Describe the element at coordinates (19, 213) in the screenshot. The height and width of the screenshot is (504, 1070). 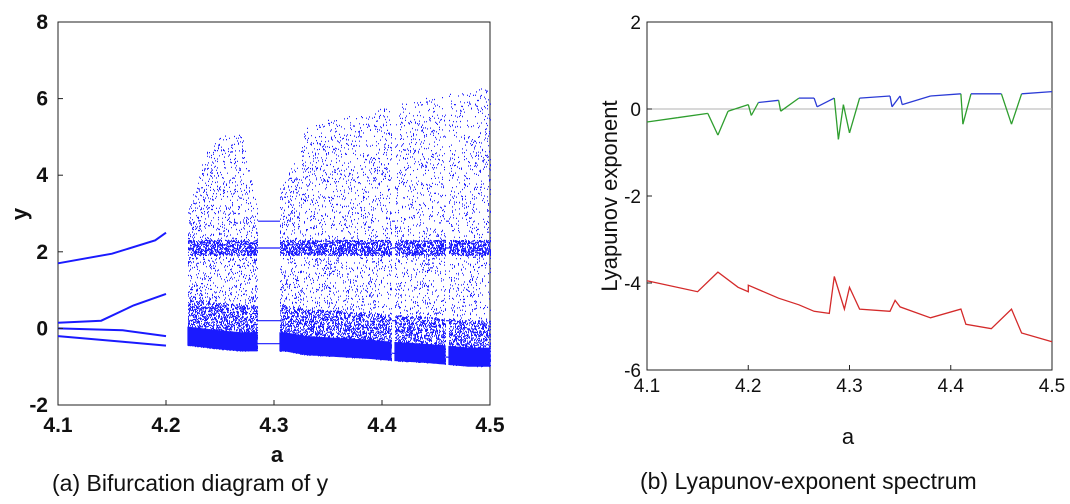
I see `y-axis-label-a: y` at that location.